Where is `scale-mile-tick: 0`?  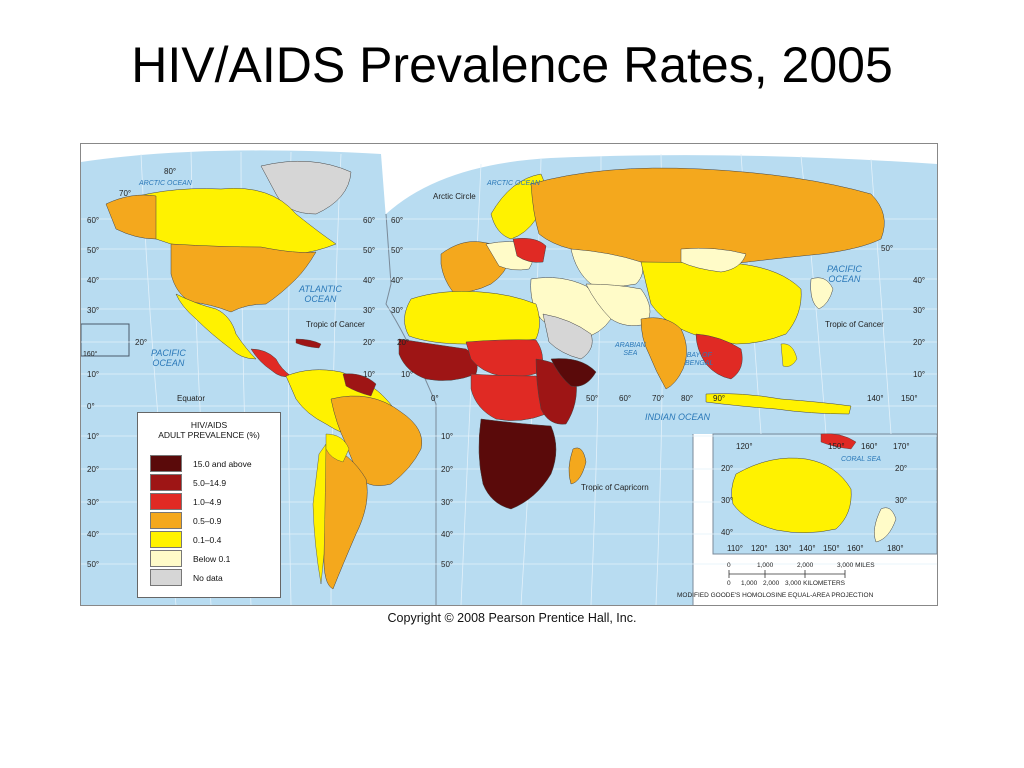
scale-mile-tick: 0 is located at coordinates (729, 565).